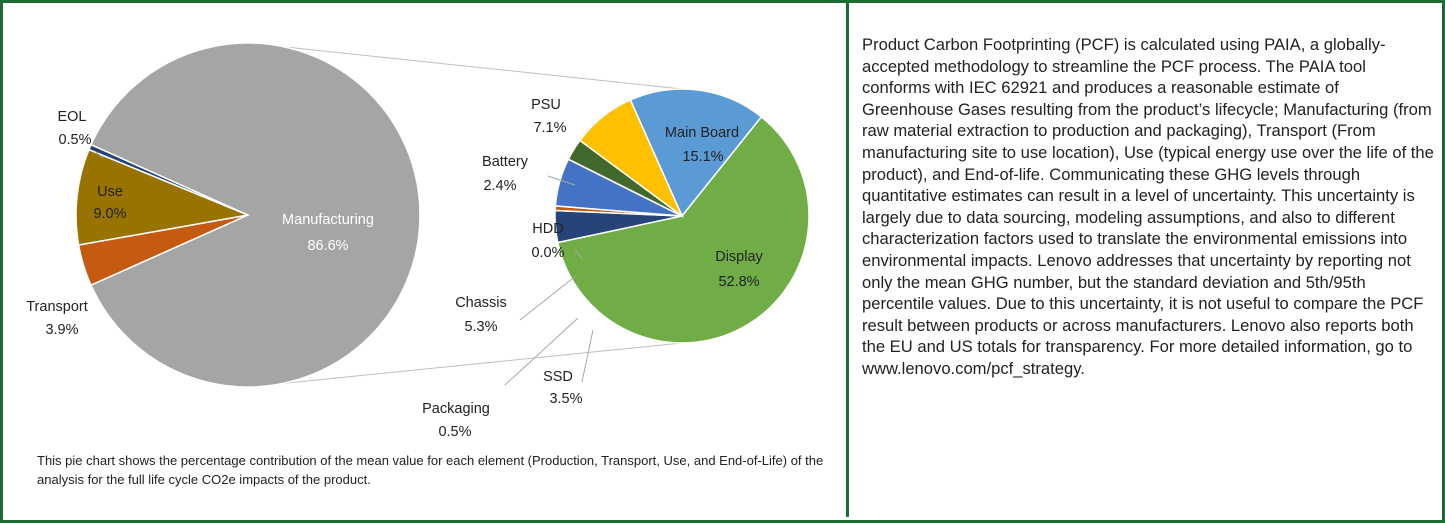  What do you see at coordinates (547, 253) in the screenshot?
I see `value-label: 0.0%` at bounding box center [547, 253].